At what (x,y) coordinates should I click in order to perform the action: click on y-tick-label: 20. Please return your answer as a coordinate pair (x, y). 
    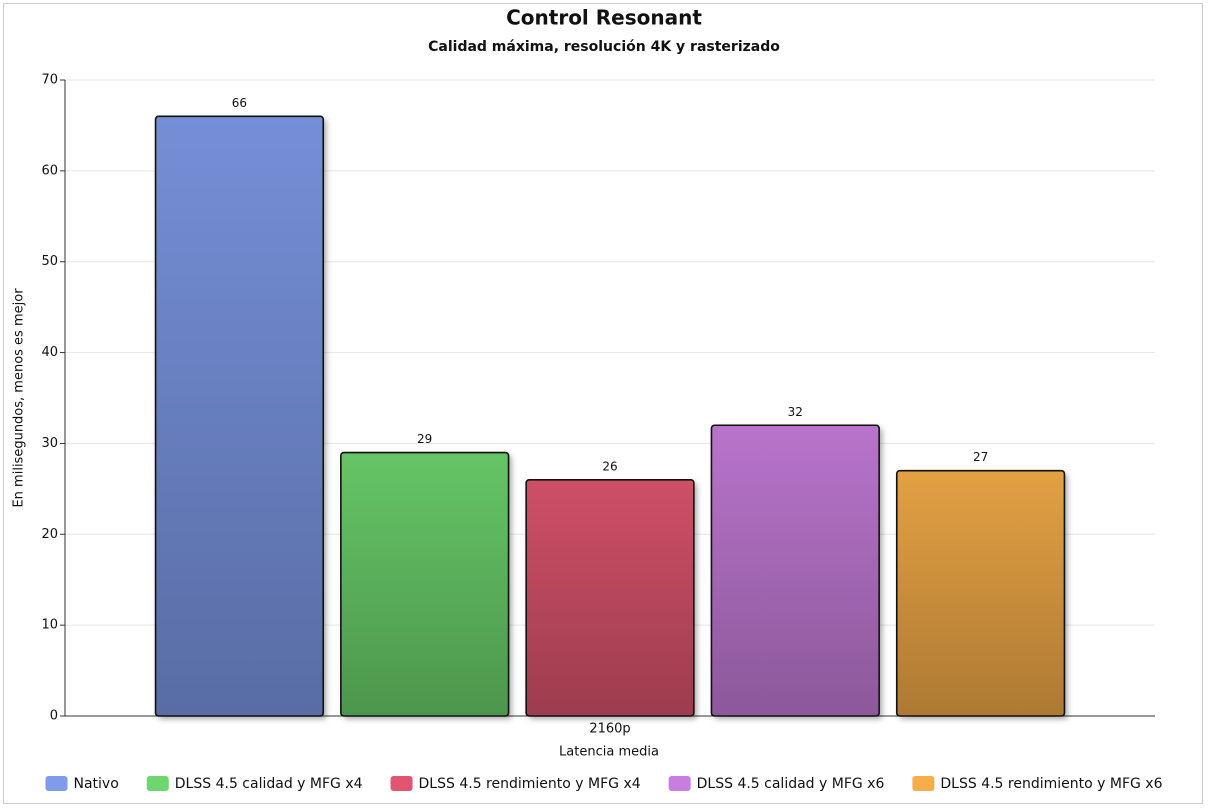
    Looking at the image, I should click on (49, 534).